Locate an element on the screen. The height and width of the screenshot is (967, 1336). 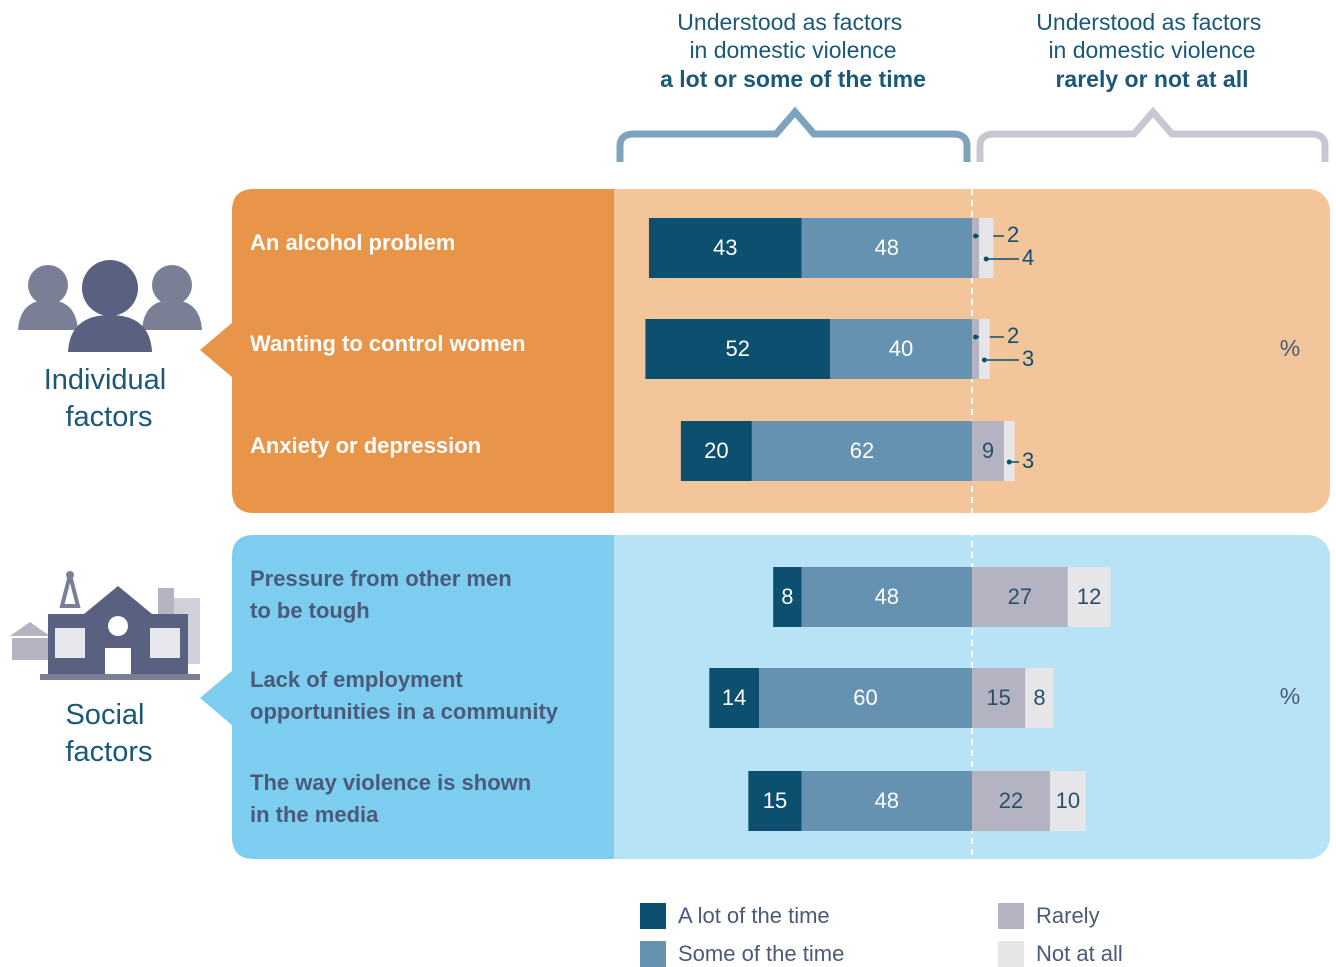
value-label: 10 is located at coordinates (1068, 800).